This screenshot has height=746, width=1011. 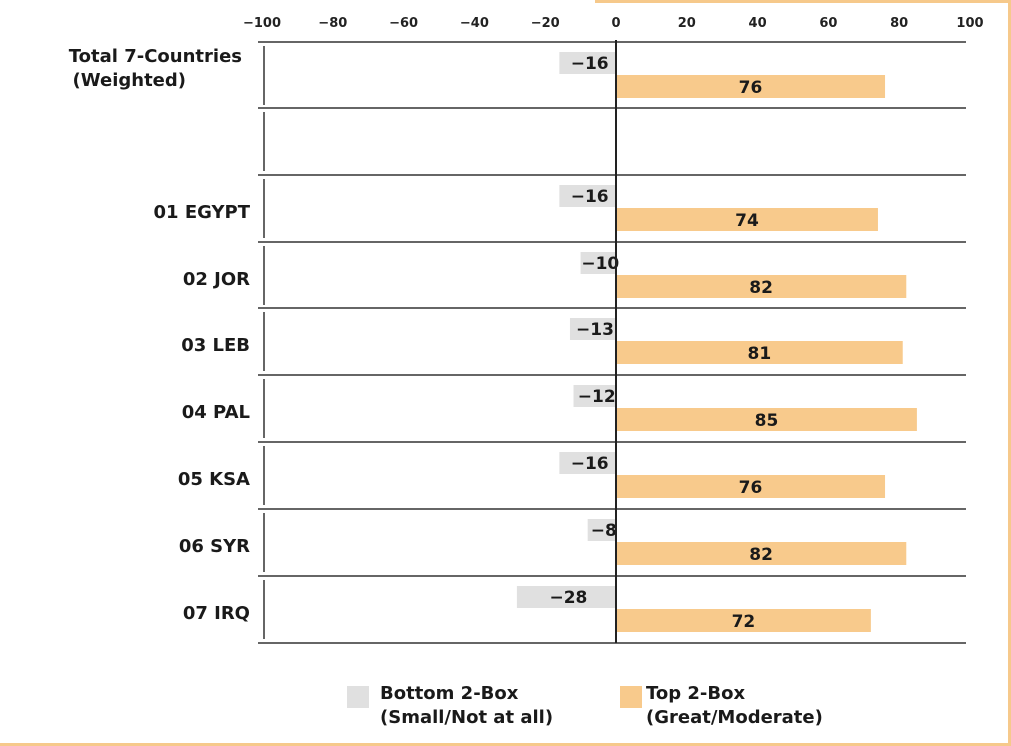 What do you see at coordinates (467, 717) in the screenshot?
I see `legend-bottom-line2: (Small/Not at all)` at bounding box center [467, 717].